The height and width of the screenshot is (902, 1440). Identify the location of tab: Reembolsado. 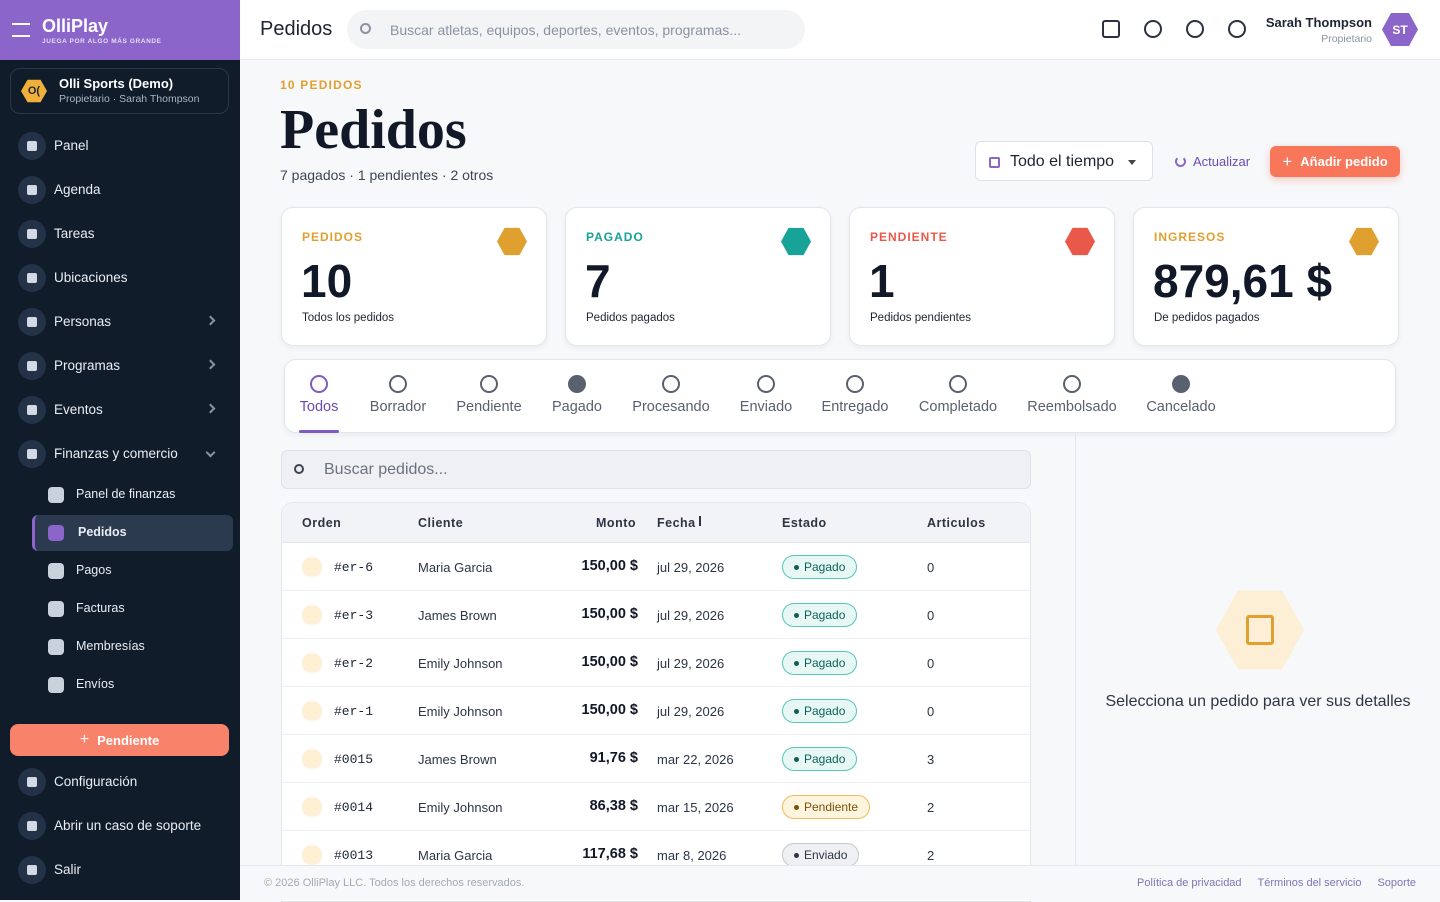
(1072, 396).